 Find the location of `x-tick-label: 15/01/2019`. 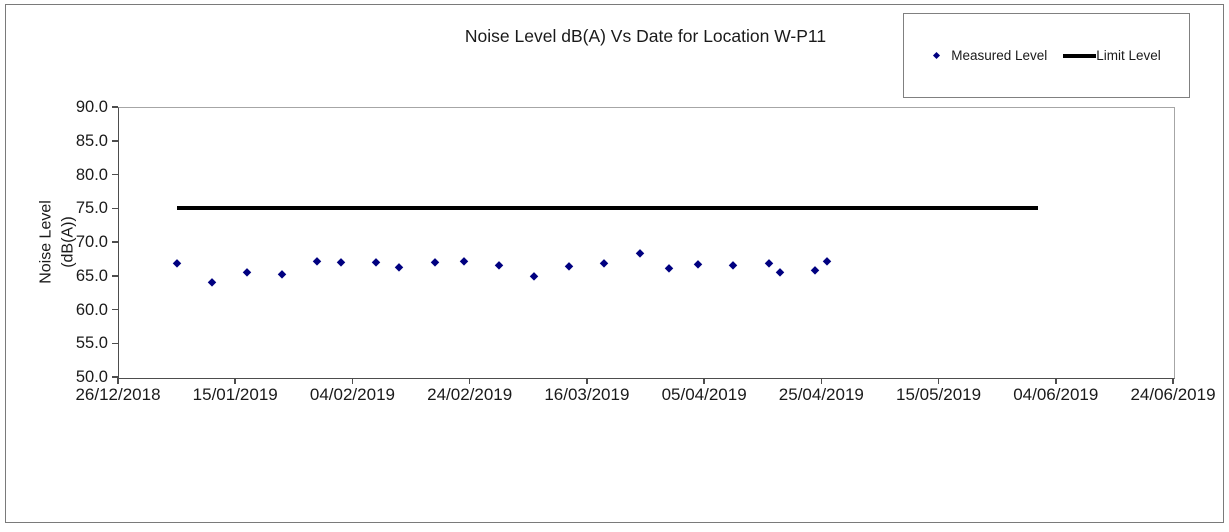

x-tick-label: 15/01/2019 is located at coordinates (235, 394).